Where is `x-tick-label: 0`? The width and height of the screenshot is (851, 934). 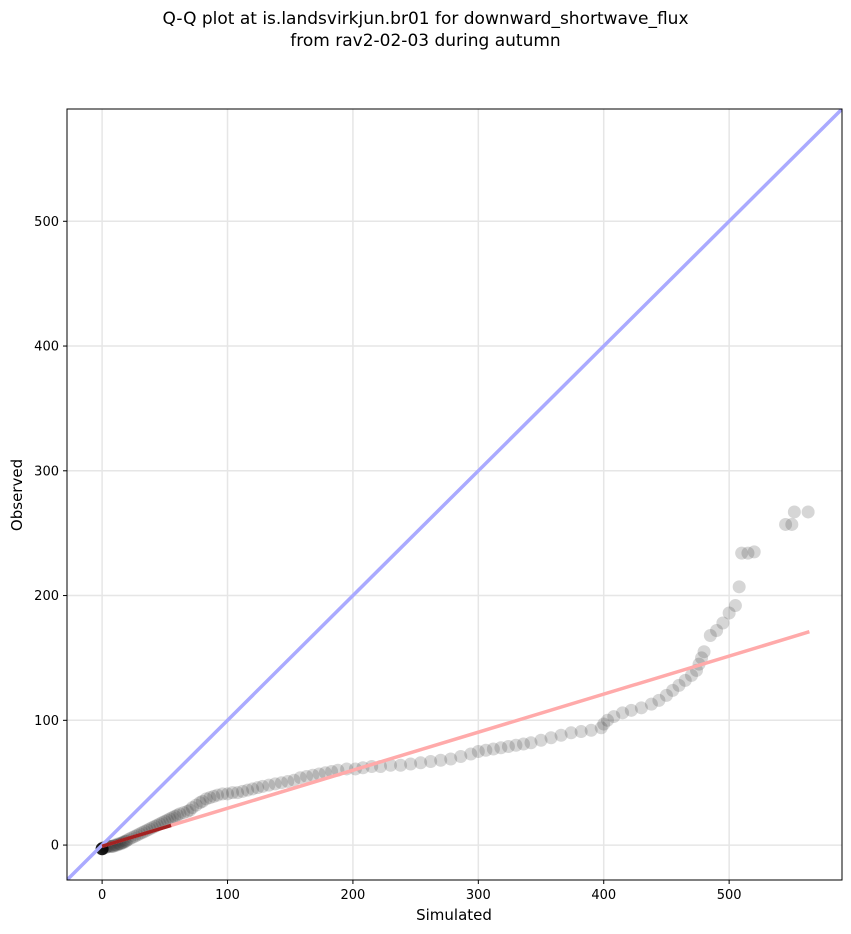
x-tick-label: 0 is located at coordinates (102, 895).